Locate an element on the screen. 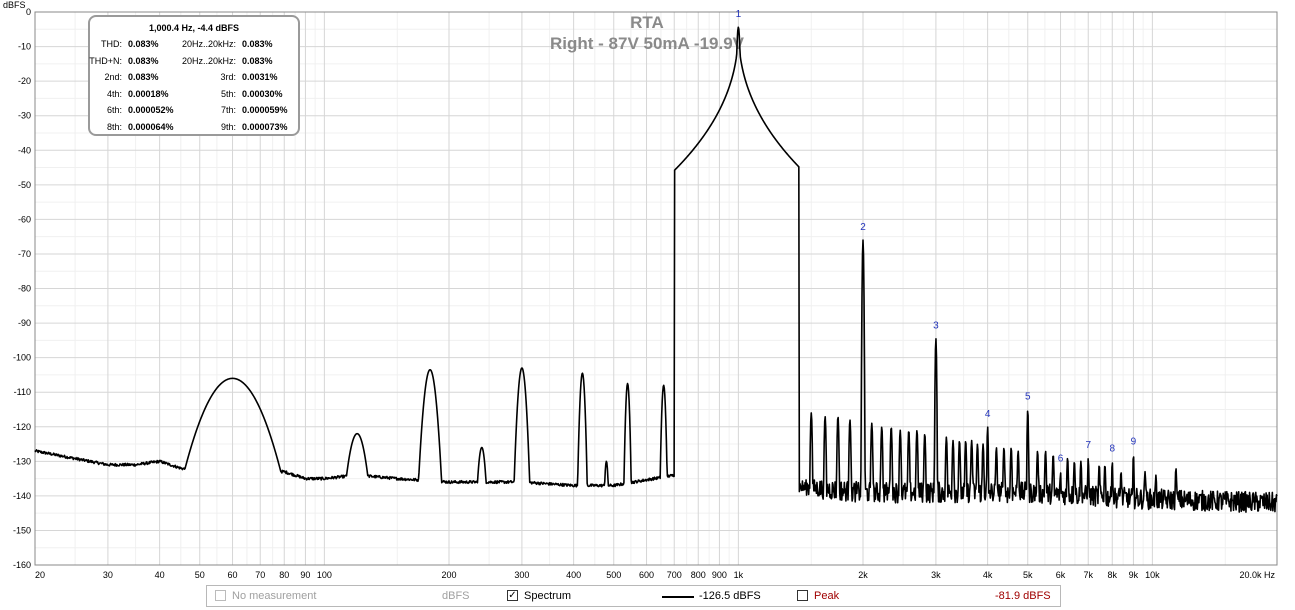  harmonic-marker-label: 8 is located at coordinates (1112, 448).